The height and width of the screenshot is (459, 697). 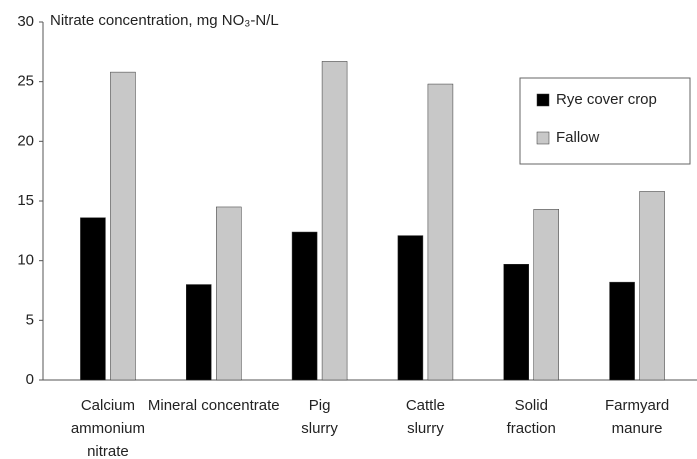 What do you see at coordinates (531, 417) in the screenshot?
I see `x-tick-label: Solid fraction` at bounding box center [531, 417].